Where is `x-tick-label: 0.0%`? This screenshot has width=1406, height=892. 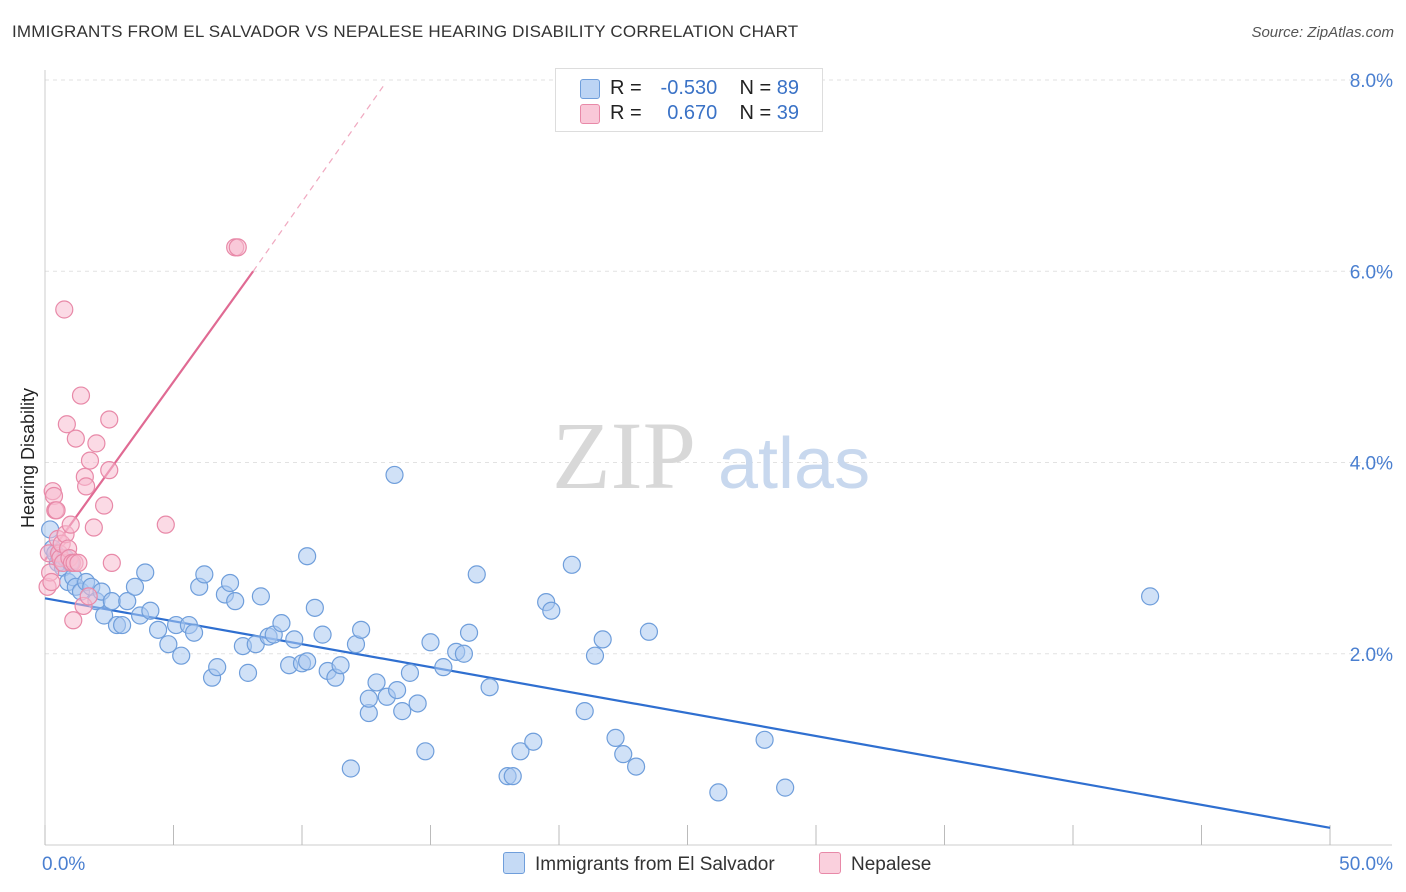 x-tick-label: 0.0% is located at coordinates (63, 864).